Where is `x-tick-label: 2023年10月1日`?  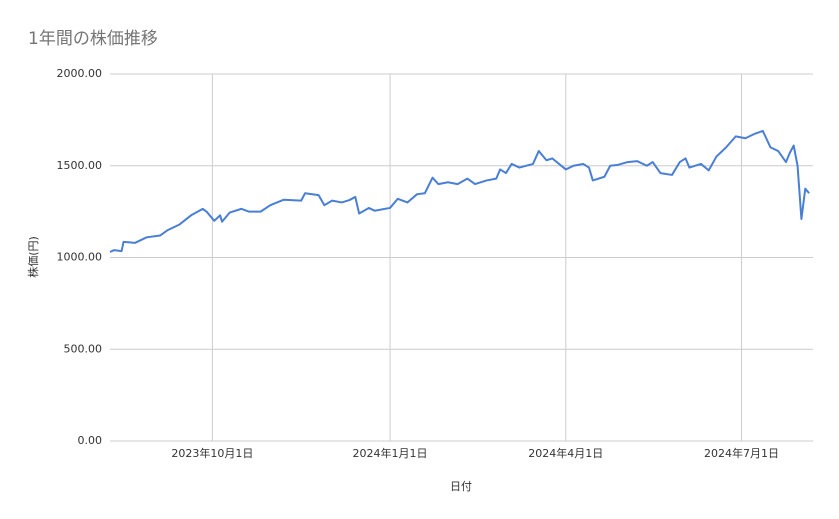 x-tick-label: 2023年10月1日 is located at coordinates (212, 453).